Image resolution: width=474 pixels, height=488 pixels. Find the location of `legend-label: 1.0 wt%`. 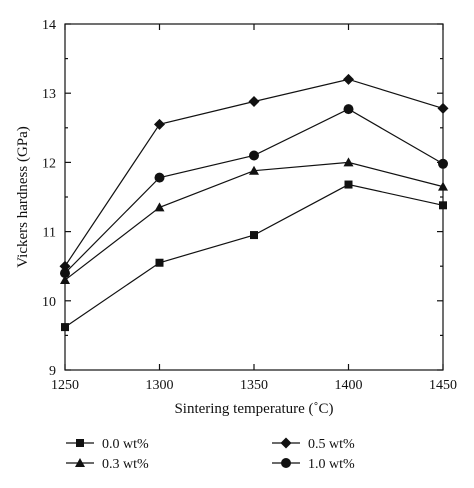

legend-label: 1.0 wt% is located at coordinates (331, 464).